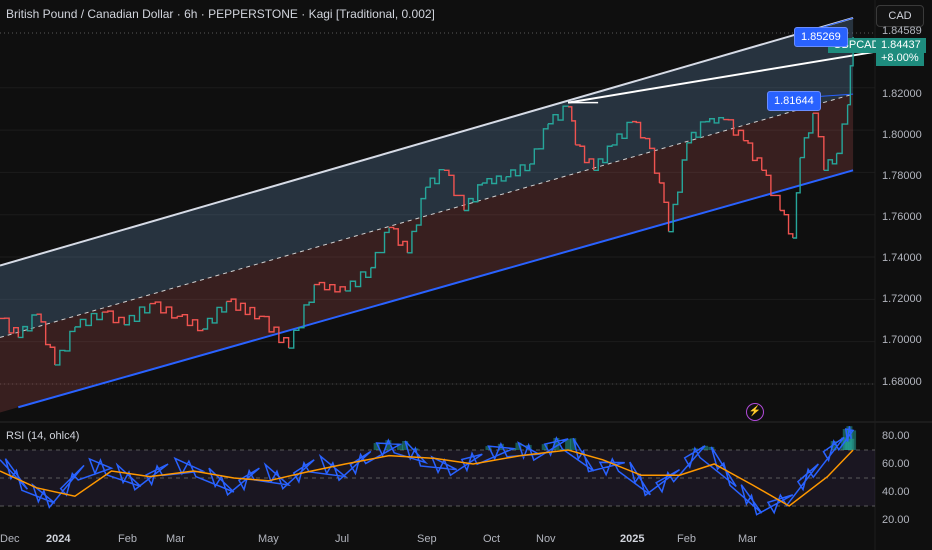  What do you see at coordinates (902, 299) in the screenshot?
I see `price-axis-label: 1.72000` at bounding box center [902, 299].